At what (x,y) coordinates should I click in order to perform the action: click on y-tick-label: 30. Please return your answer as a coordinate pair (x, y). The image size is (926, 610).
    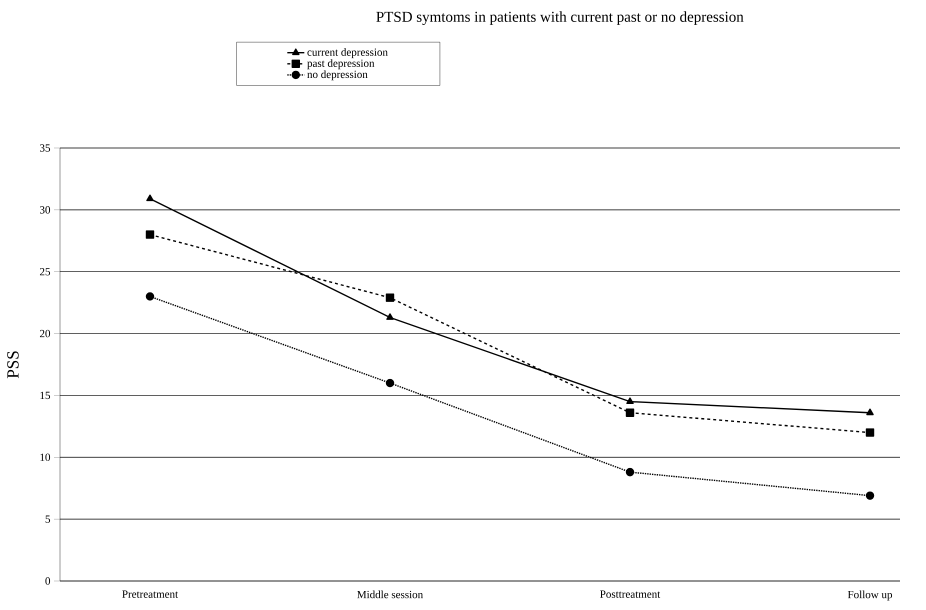
    Looking at the image, I should click on (45, 210).